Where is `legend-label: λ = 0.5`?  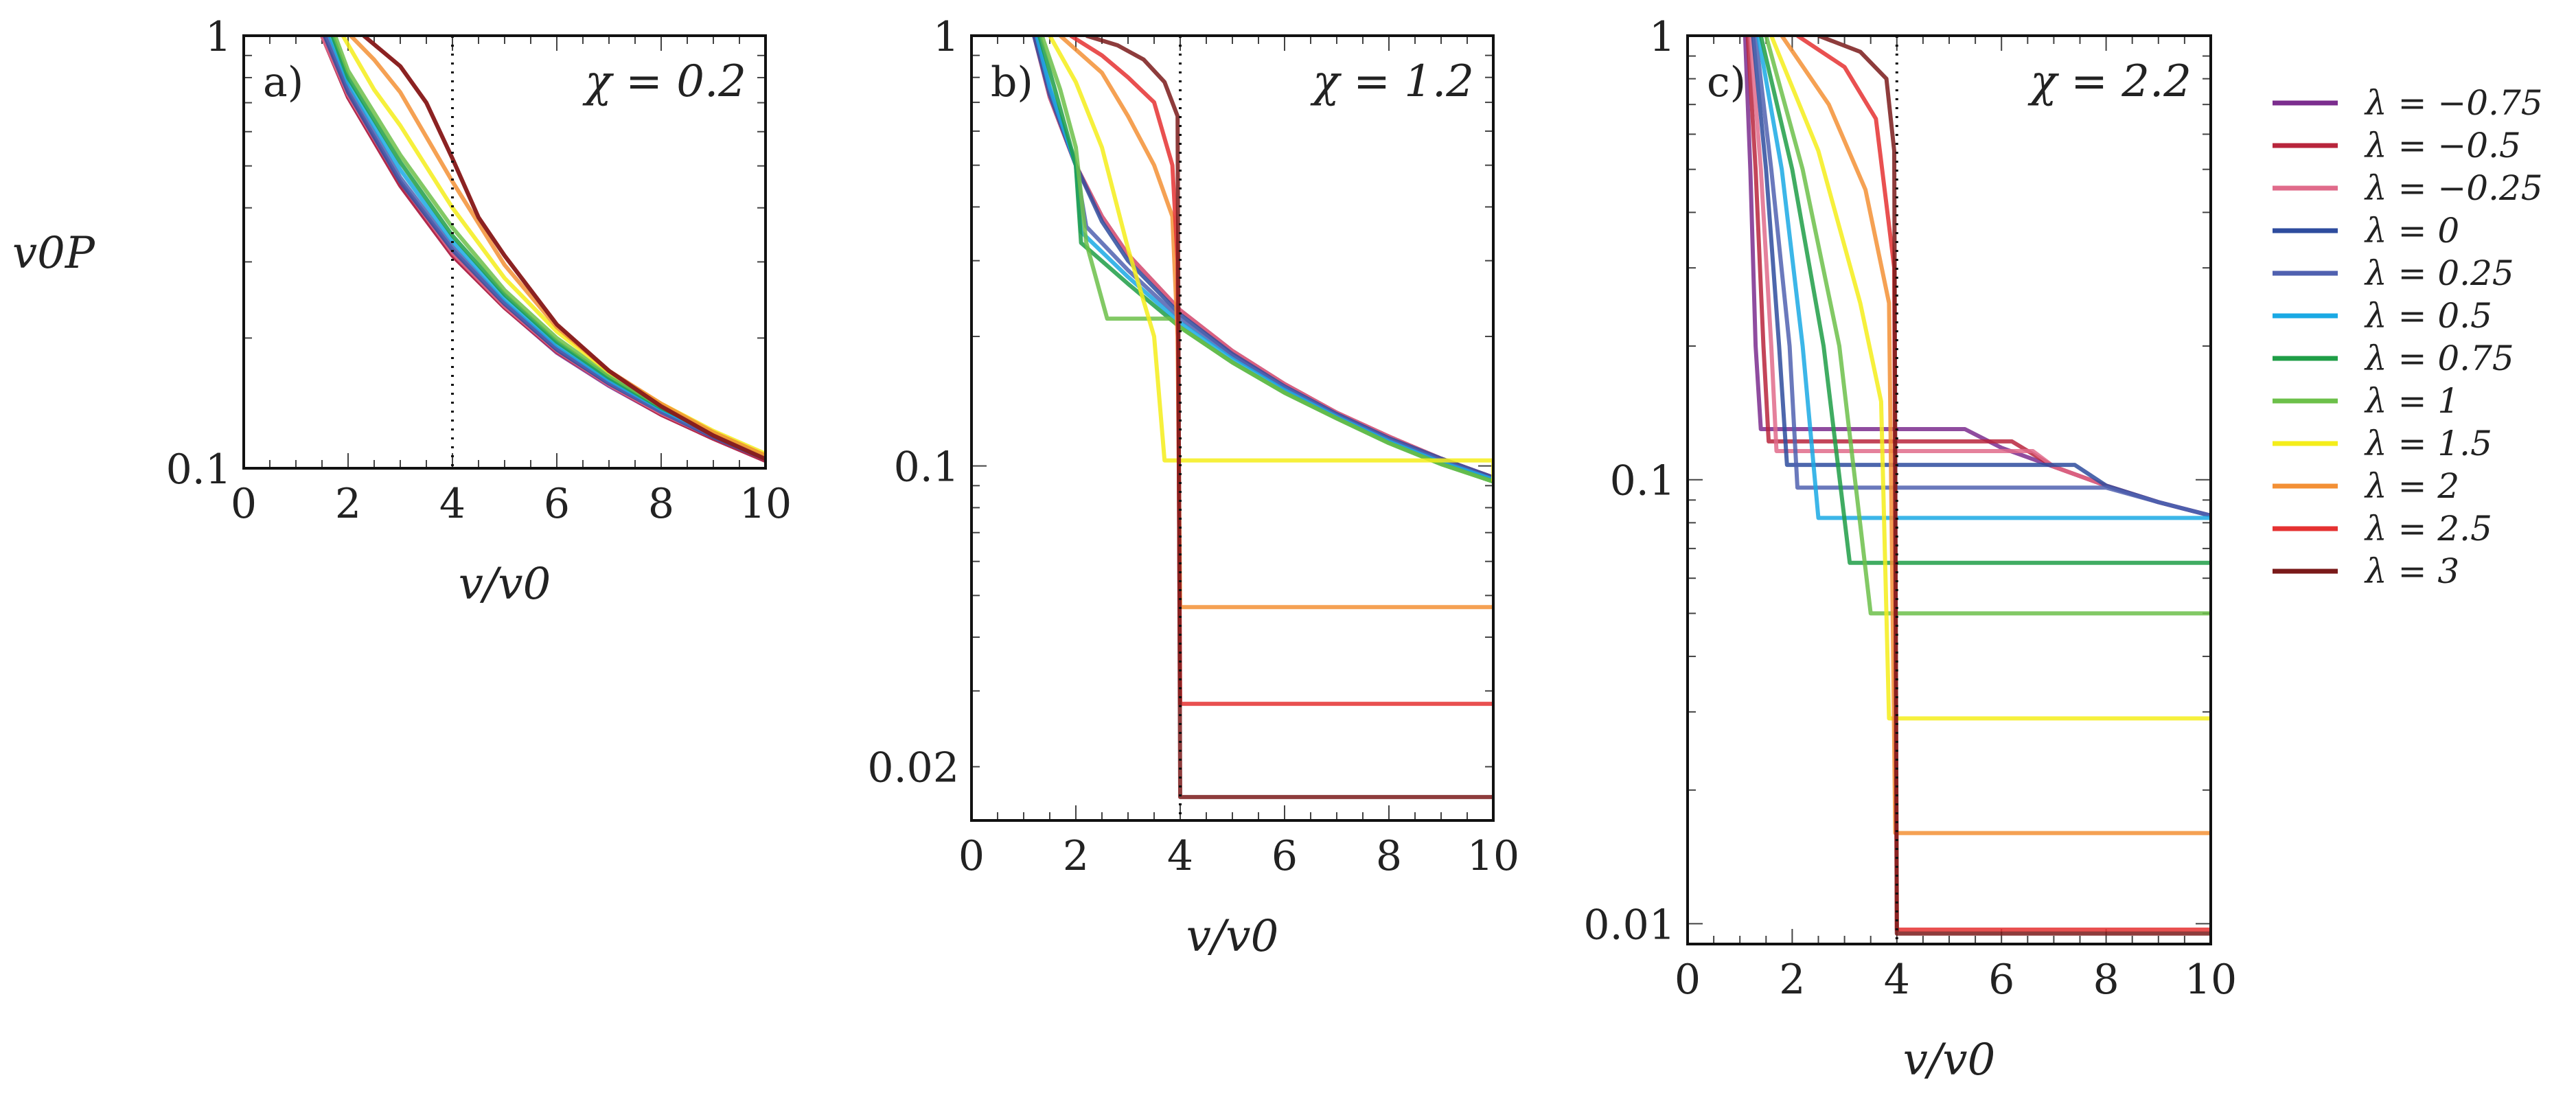 legend-label: λ = 0.5 is located at coordinates (2428, 316).